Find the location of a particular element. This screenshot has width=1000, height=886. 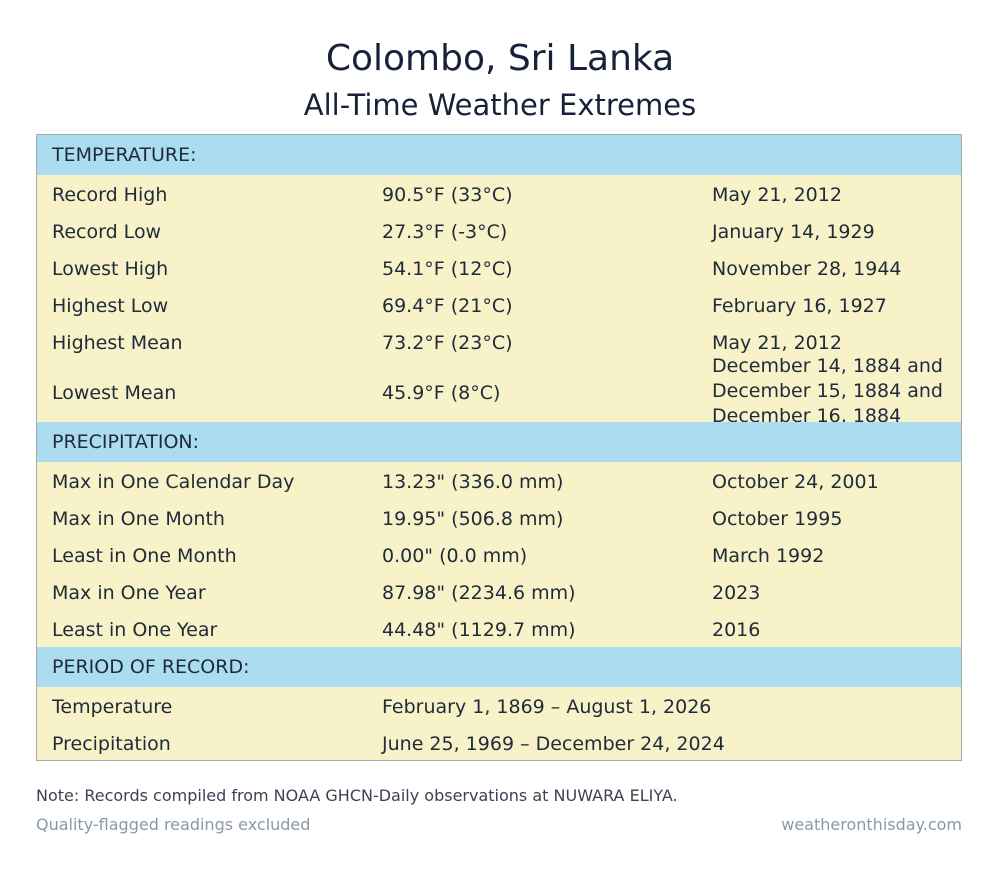

row-value: 87.98" (2234.6 mm) is located at coordinates (479, 592).